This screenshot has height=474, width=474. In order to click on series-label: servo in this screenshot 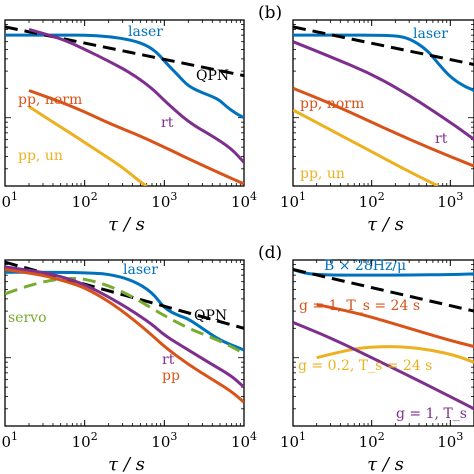, I will do `click(27, 318)`.